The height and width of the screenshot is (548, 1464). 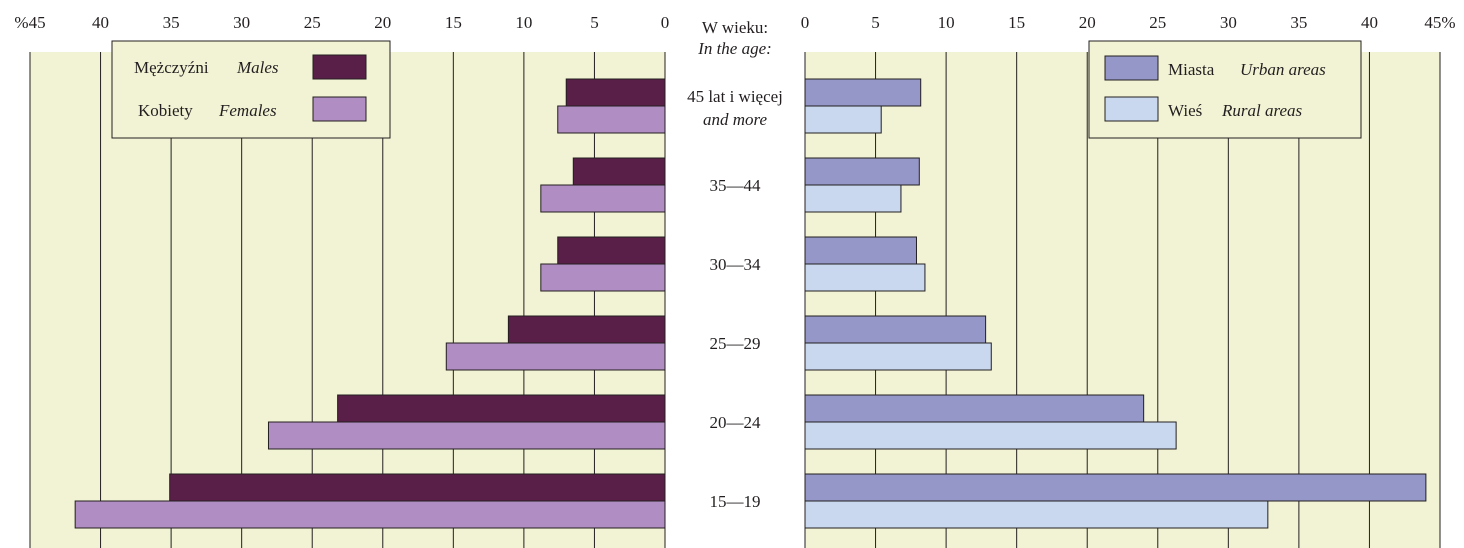 What do you see at coordinates (805, 22) in the screenshot?
I see `right-tick-label: 0` at bounding box center [805, 22].